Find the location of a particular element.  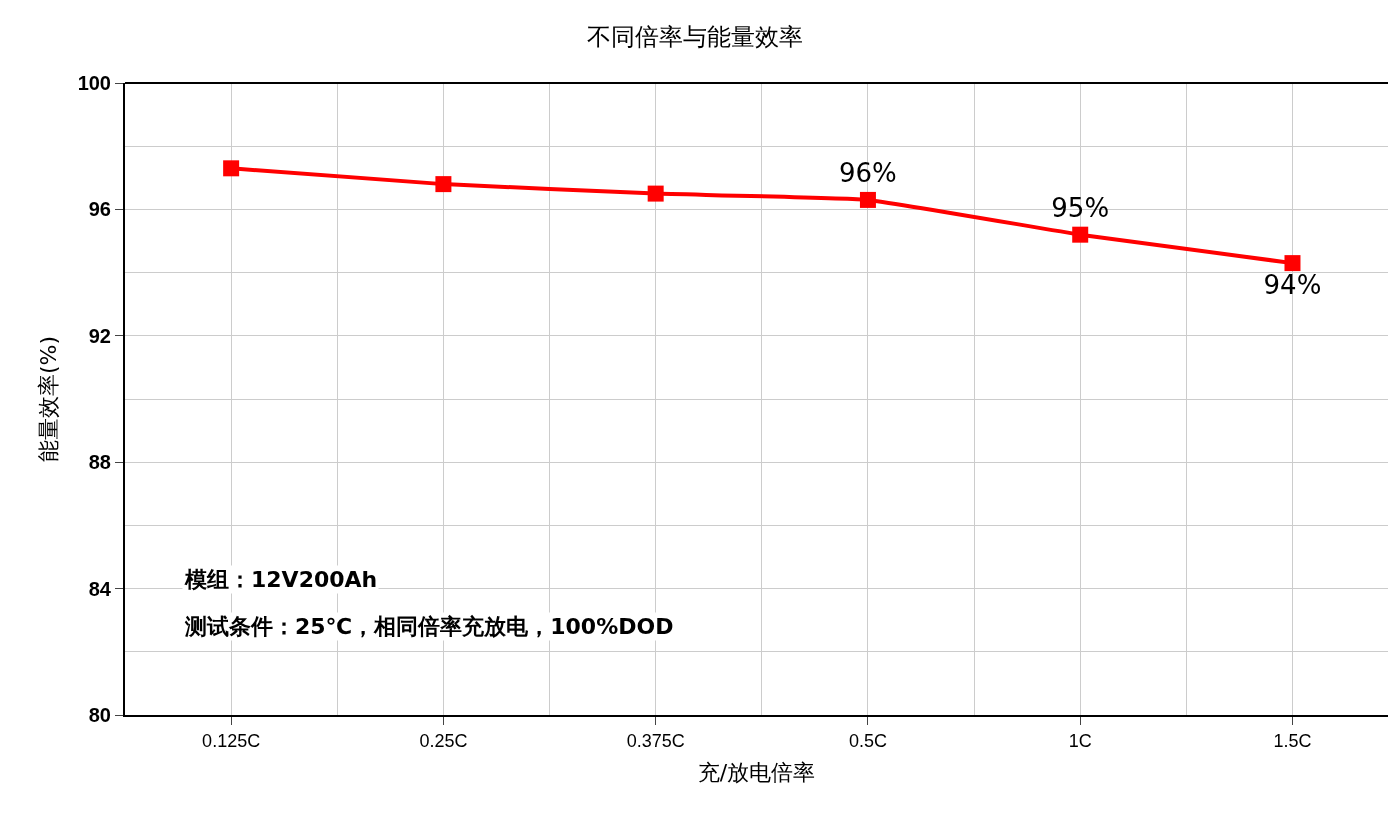

x-tick-label: 0.375C is located at coordinates (655, 740).